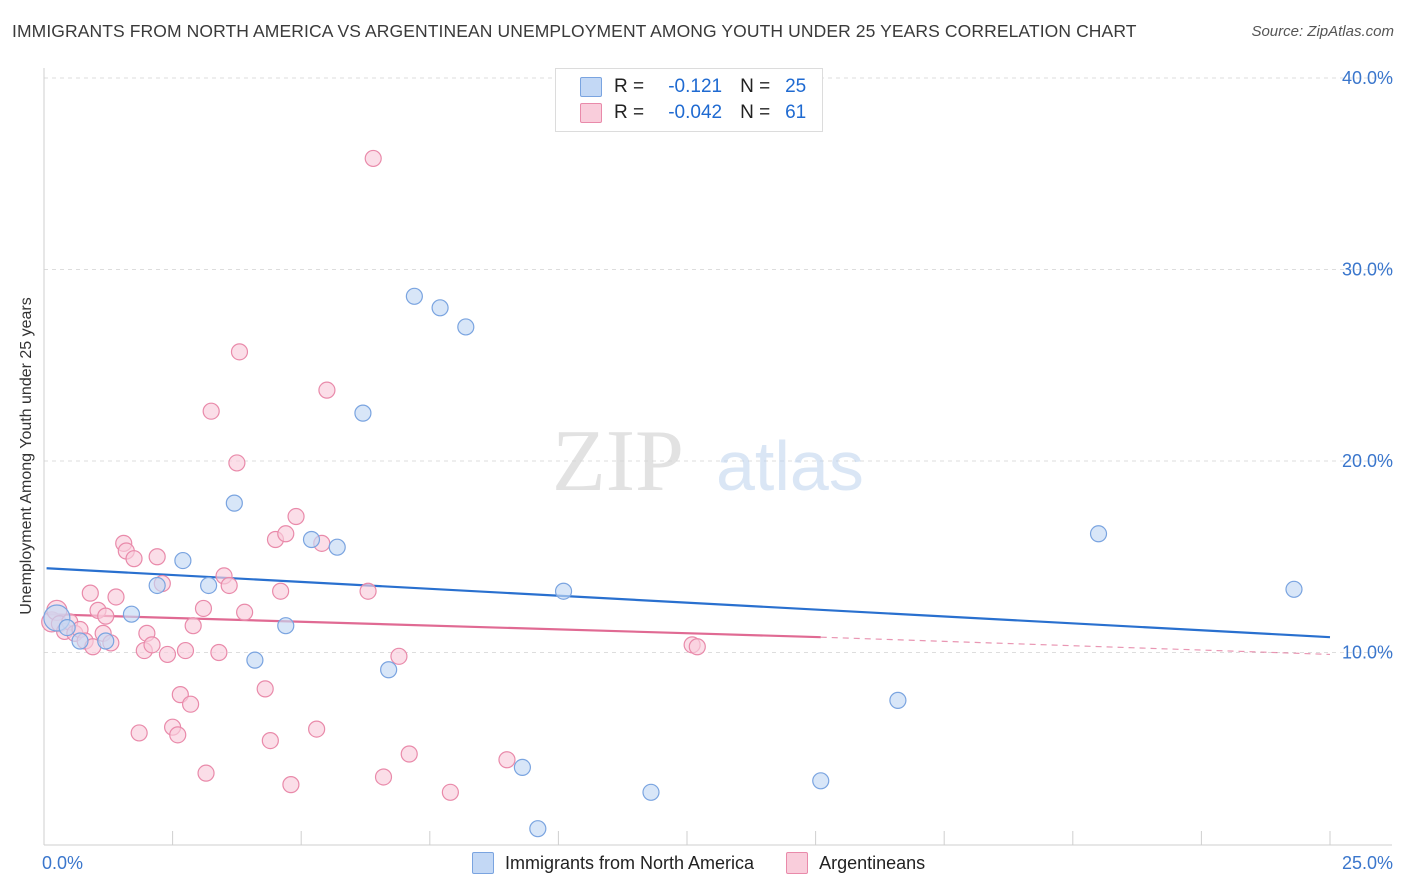 The height and width of the screenshot is (892, 1406). I want to click on y-tick-labels: 10.0% 20.0% 30.0% 40.0%, so click(1367, 365).